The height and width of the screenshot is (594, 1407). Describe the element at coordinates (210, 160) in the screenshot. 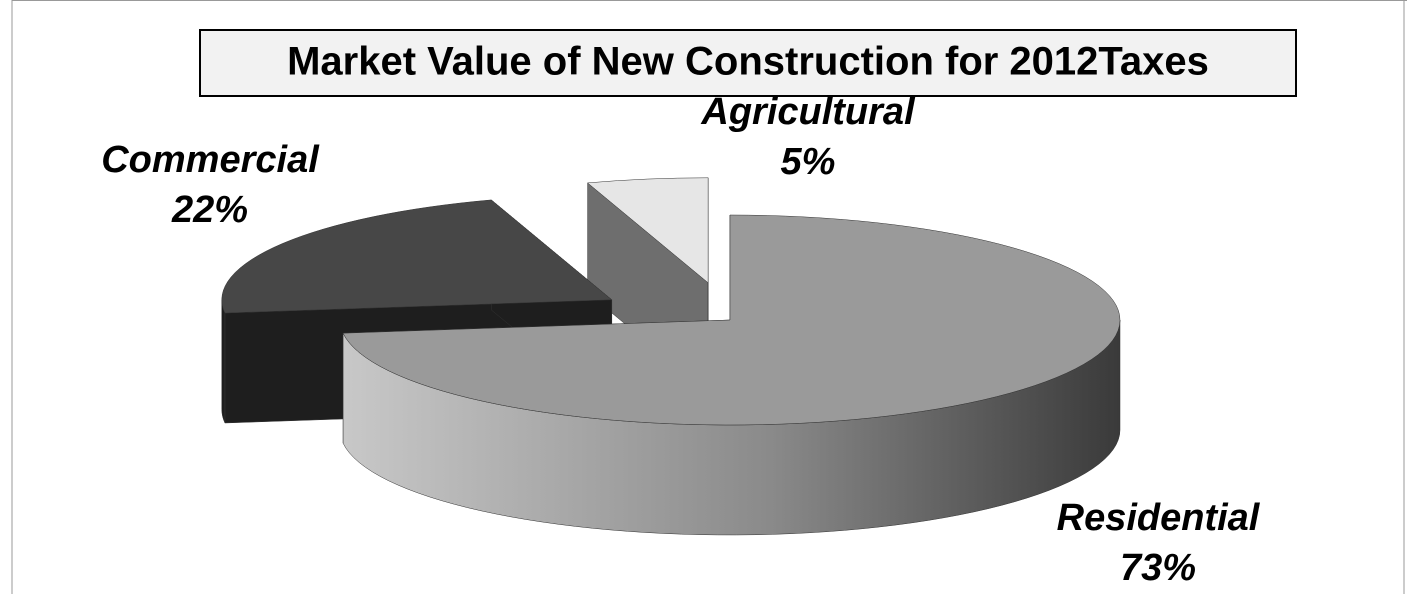

I see `slice-label: Commercial` at that location.